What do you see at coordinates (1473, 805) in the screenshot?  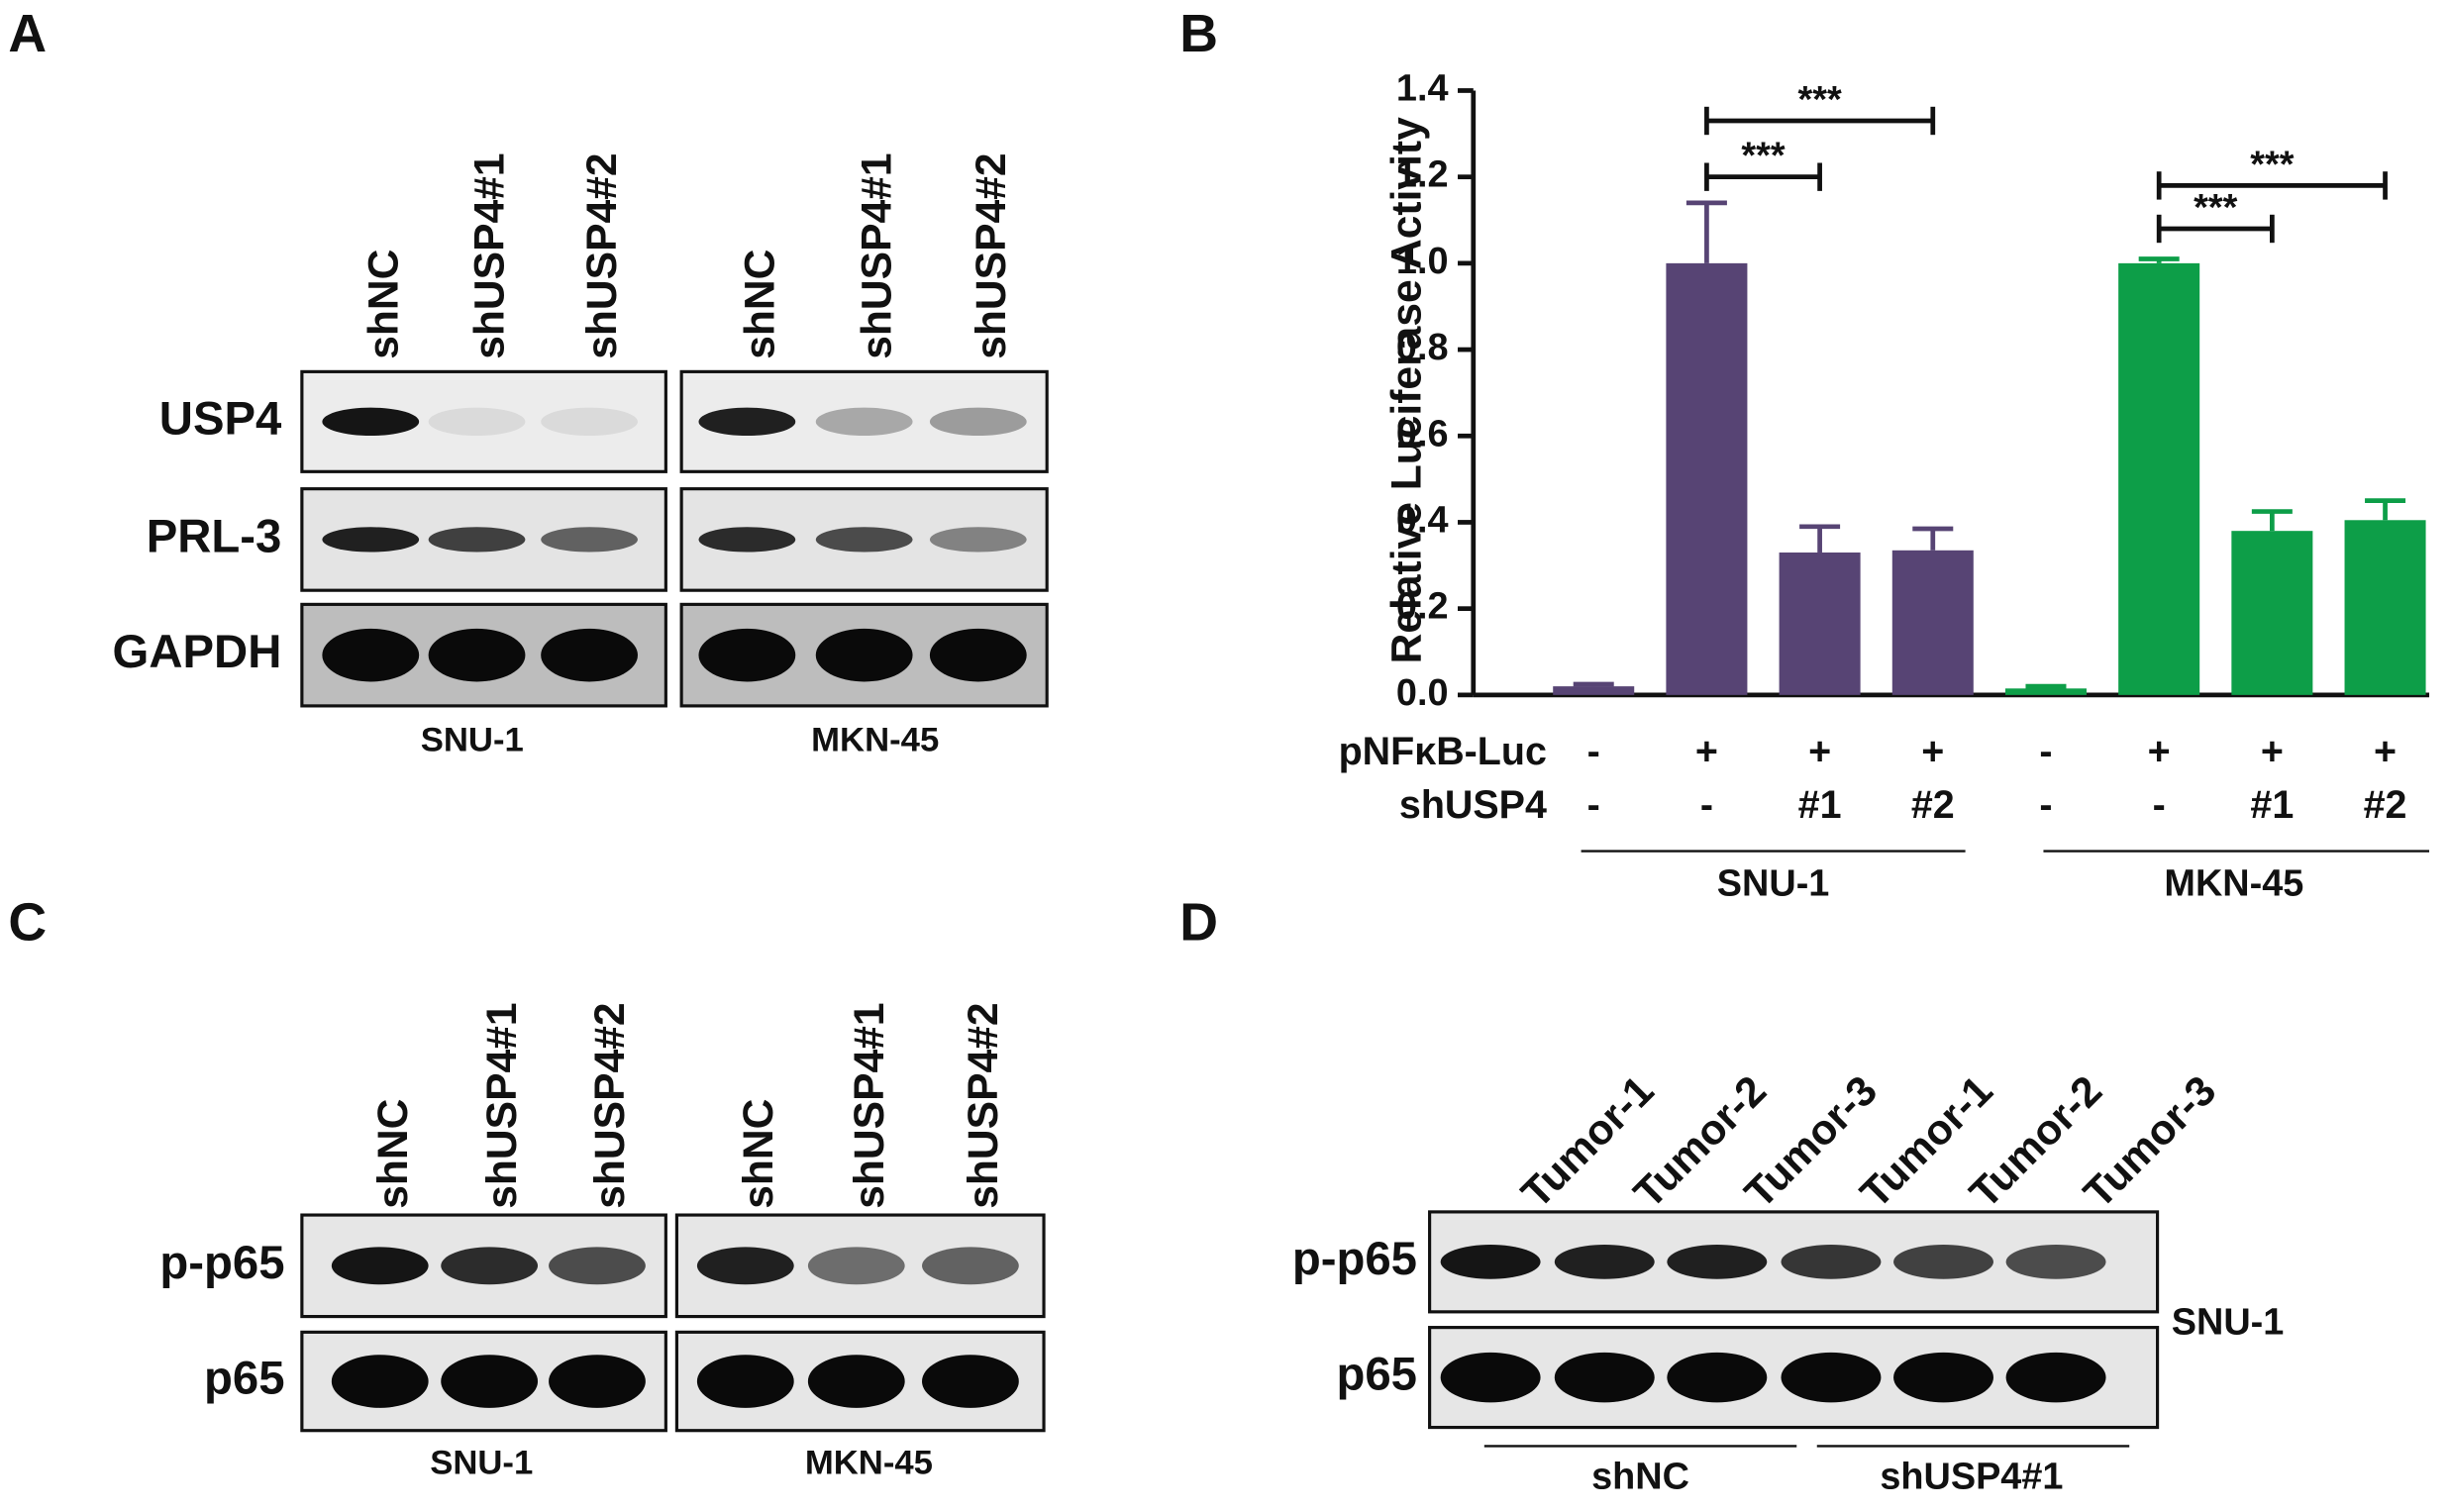 I see `row-label: shUSP4` at bounding box center [1473, 805].